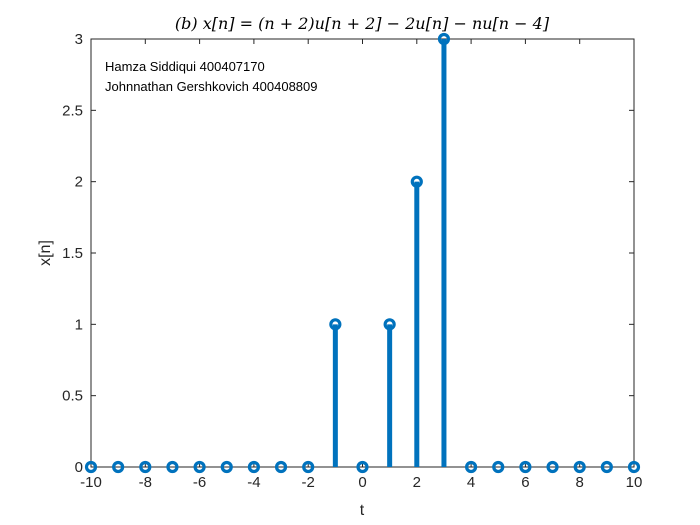  What do you see at coordinates (79, 182) in the screenshot?
I see `y-tick-label: 2` at bounding box center [79, 182].